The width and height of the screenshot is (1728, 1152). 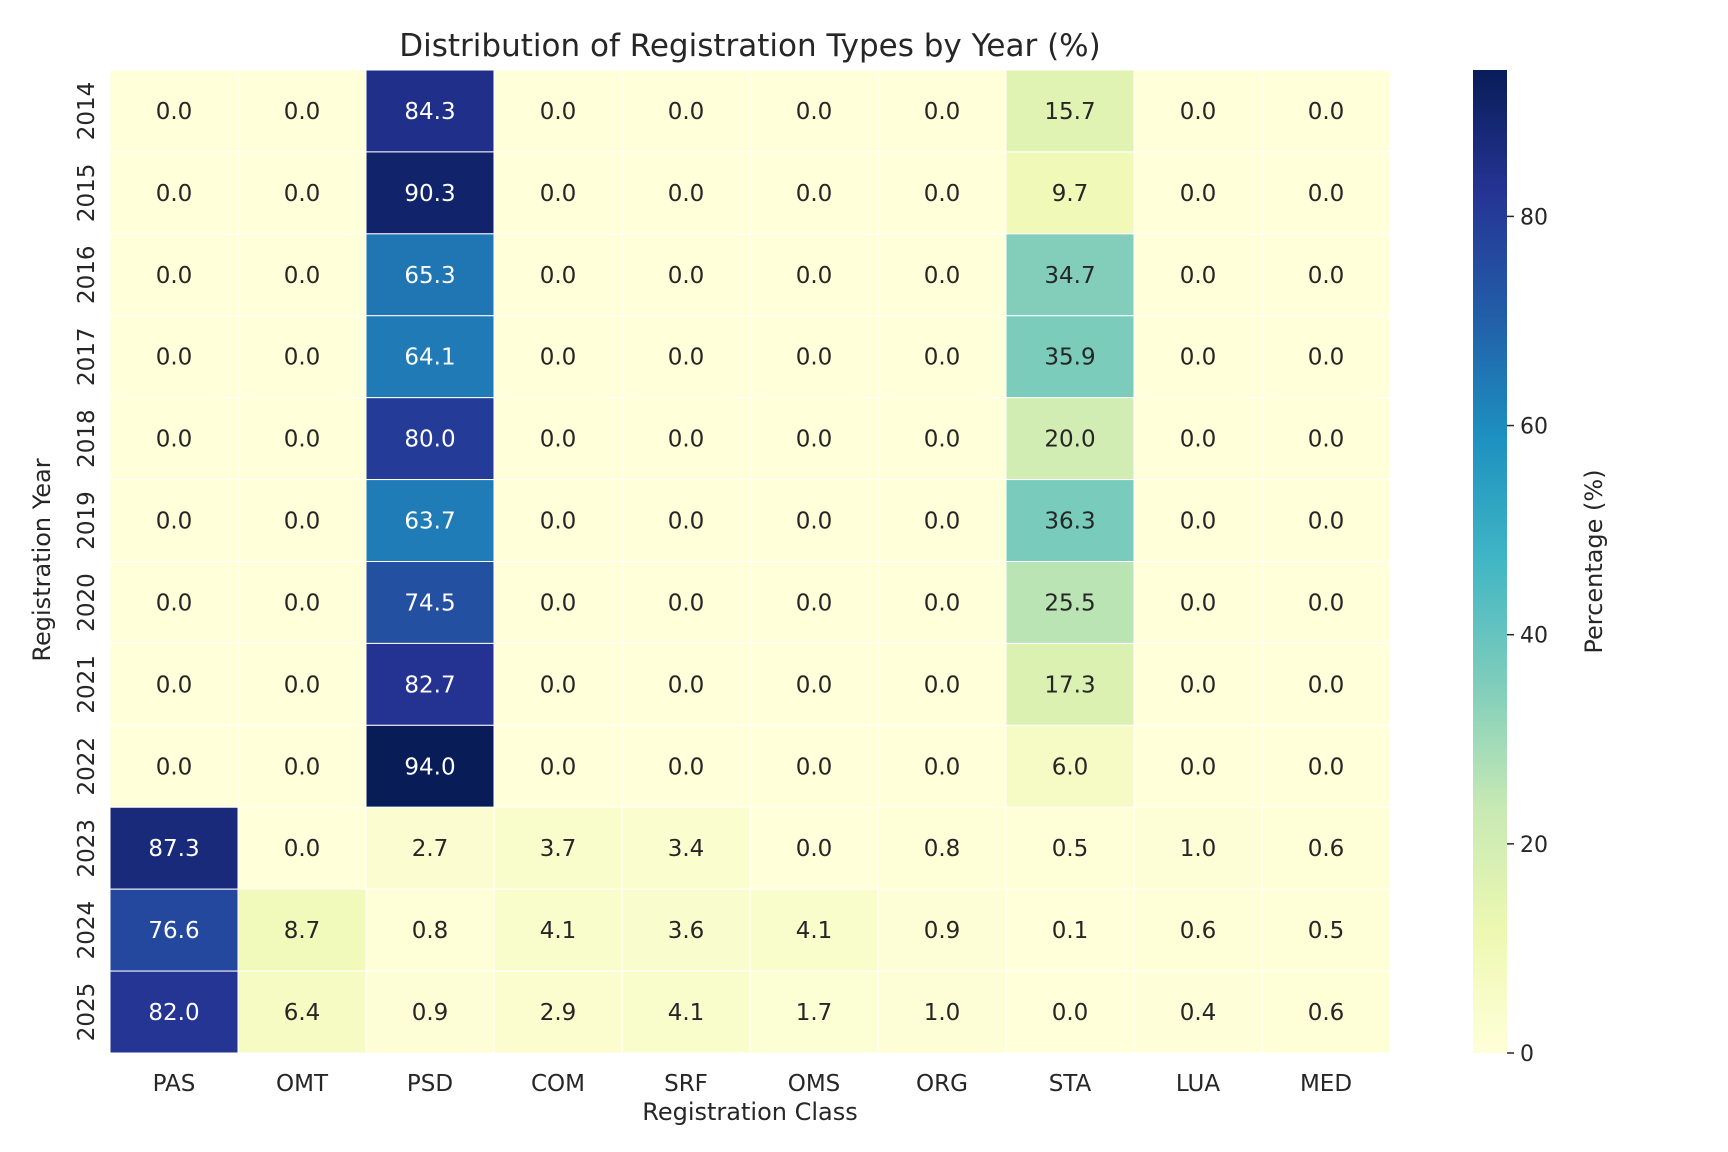 What do you see at coordinates (814, 849) in the screenshot?
I see `cell-value-label-2023-OMS: 0.0` at bounding box center [814, 849].